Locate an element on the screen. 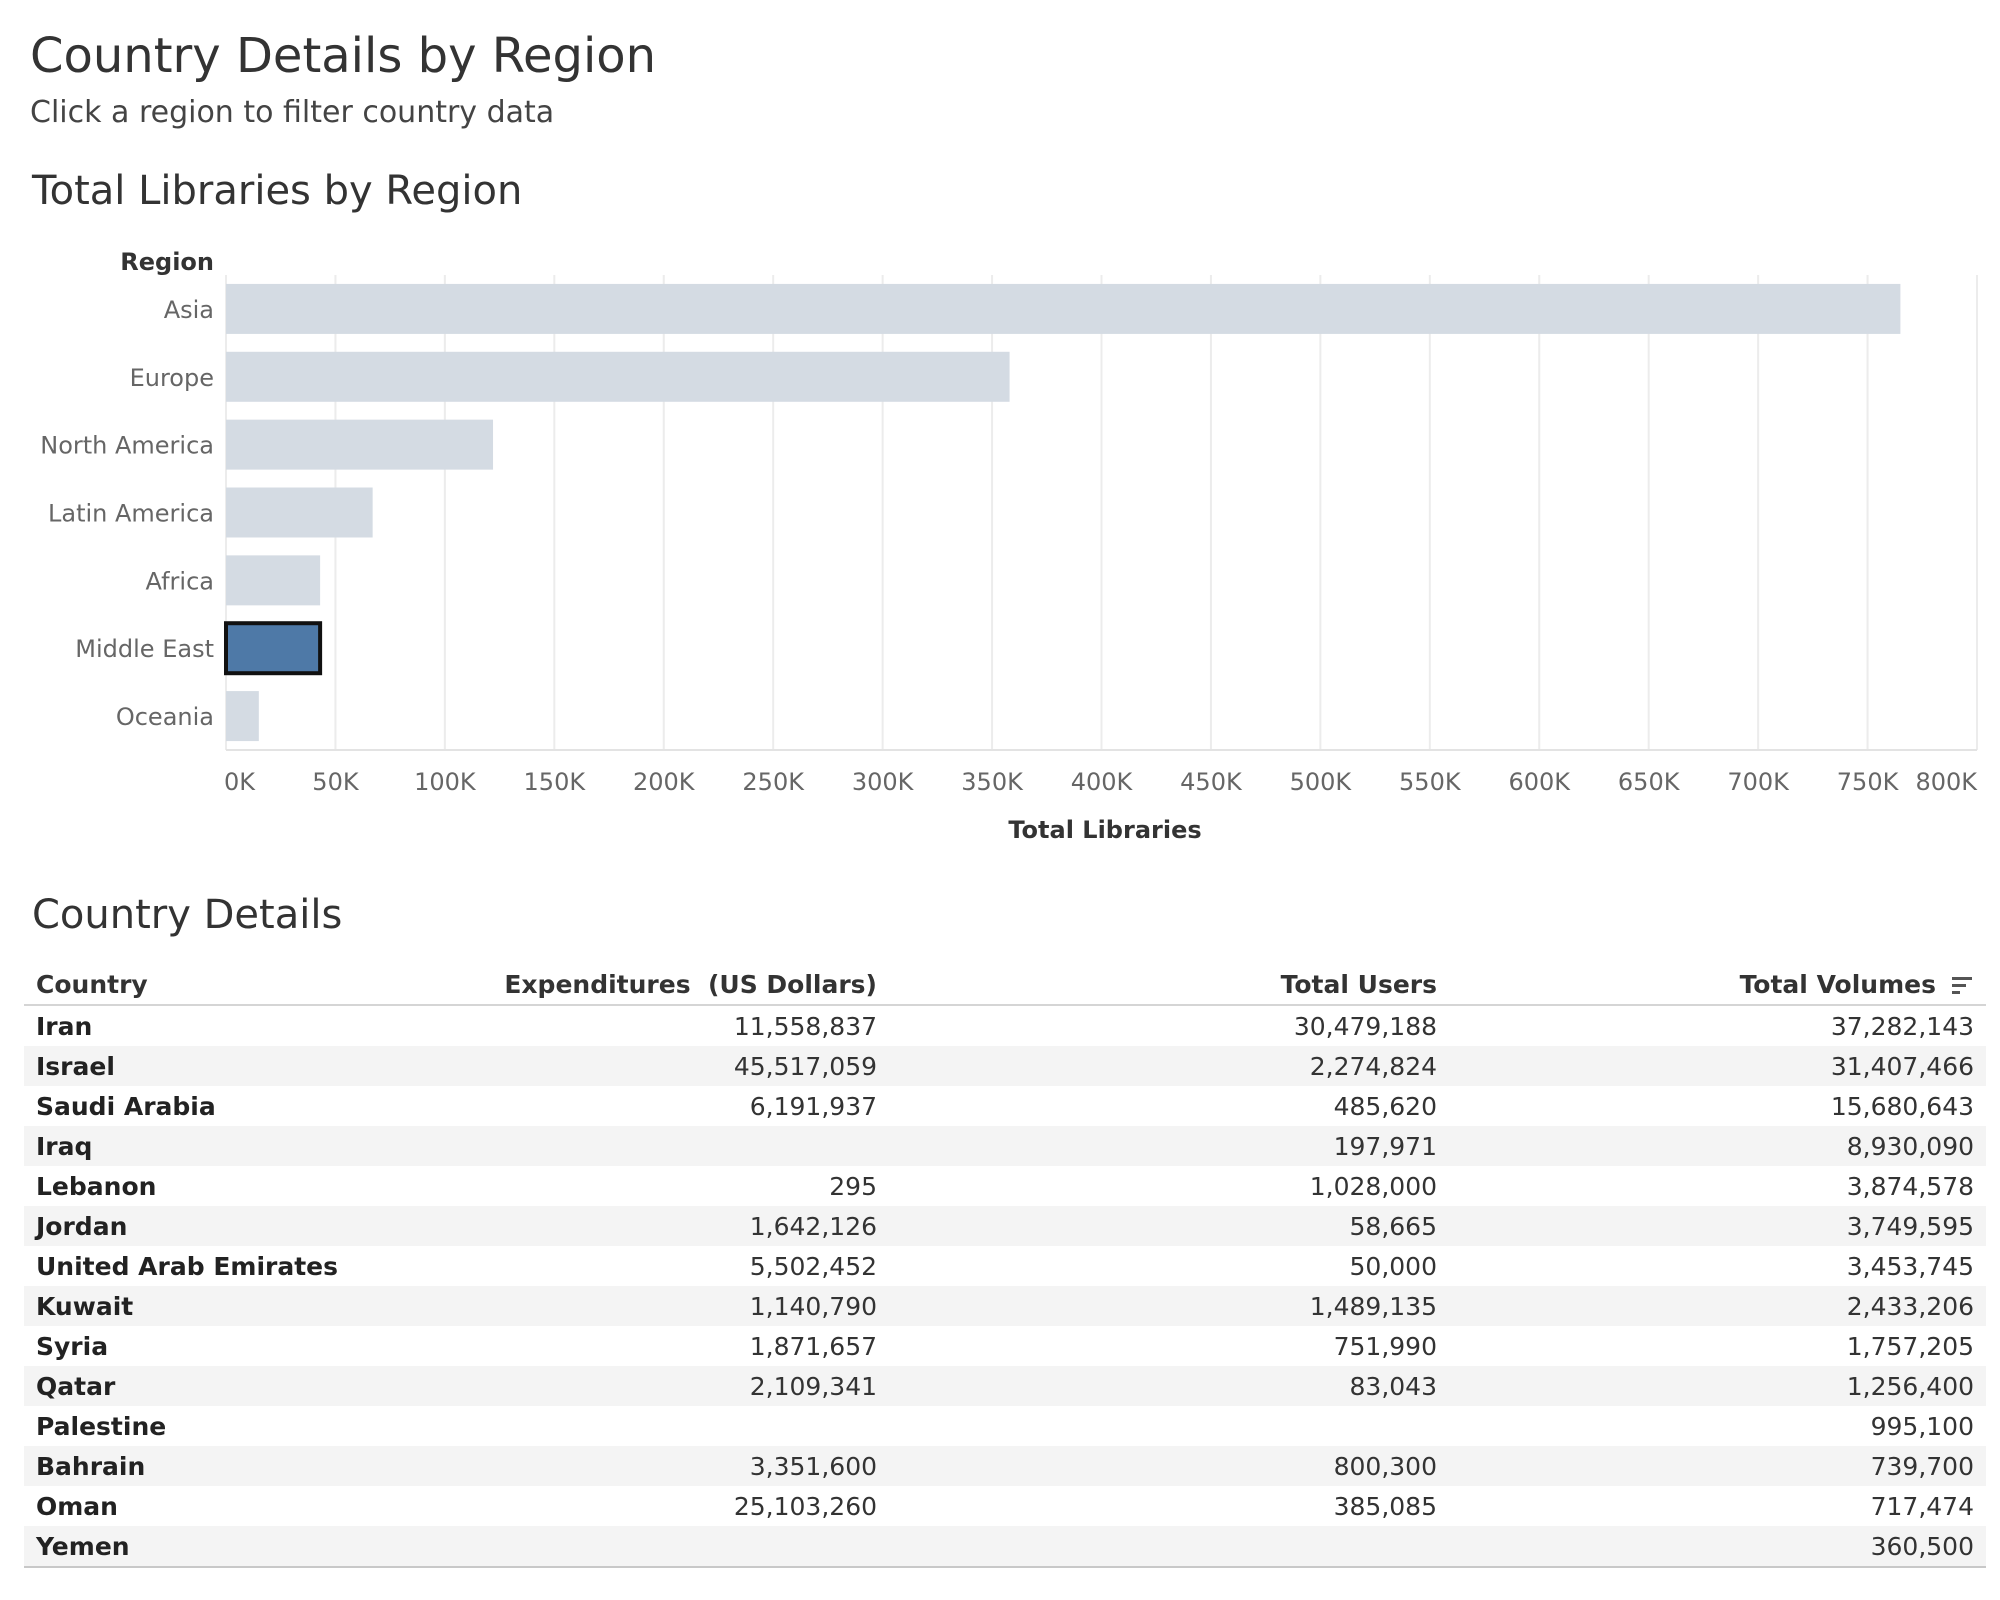 This screenshot has width=2000, height=1600. table-row: Syria 1,871,657 751,990 1,757,205 is located at coordinates (1005, 1346).